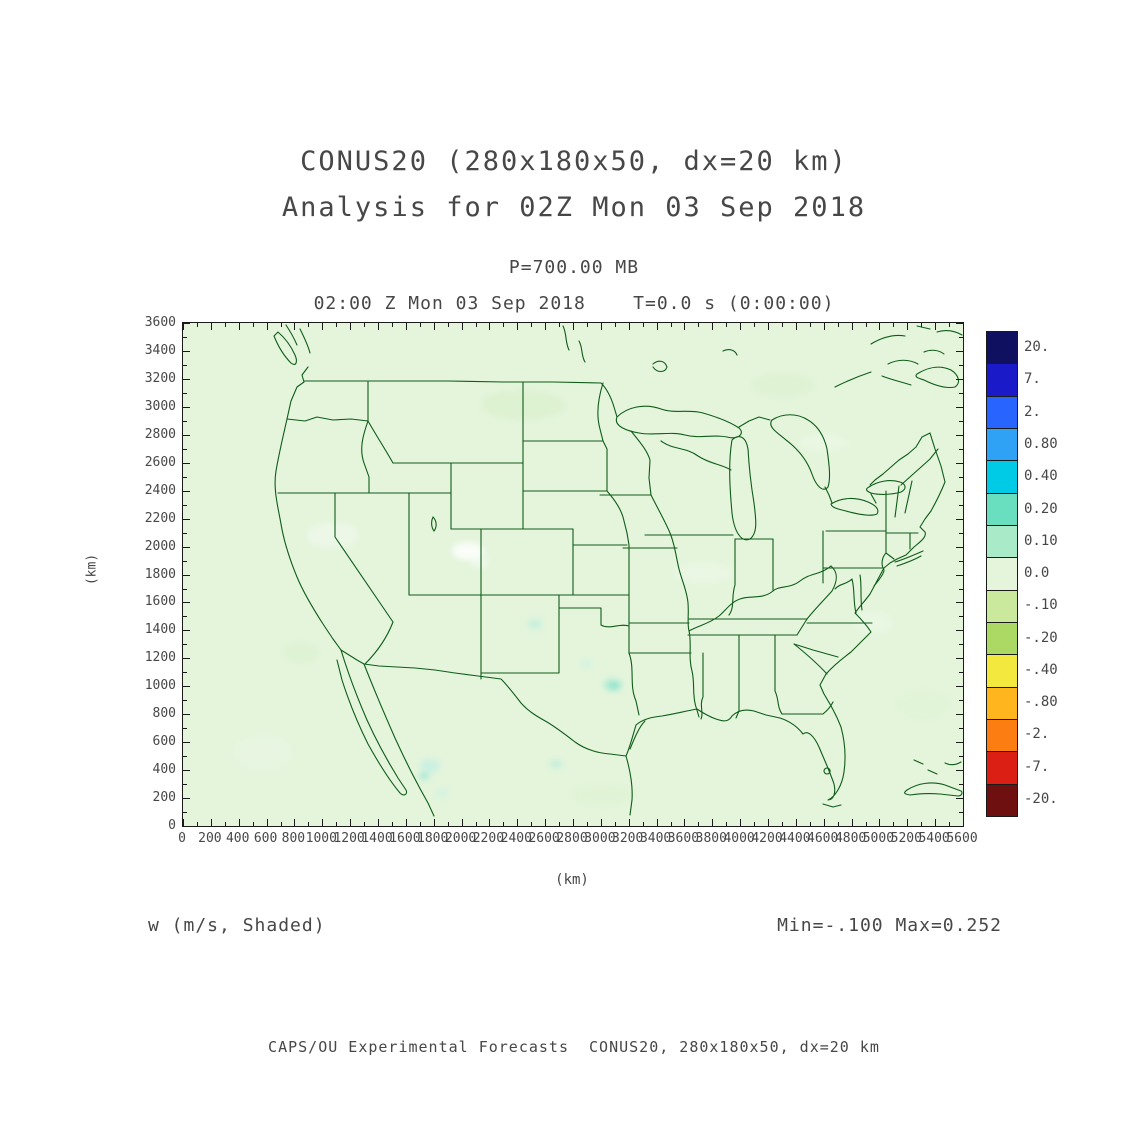 This screenshot has width=1148, height=1148. What do you see at coordinates (160, 406) in the screenshot?
I see `y-tick-label: 3000` at bounding box center [160, 406].